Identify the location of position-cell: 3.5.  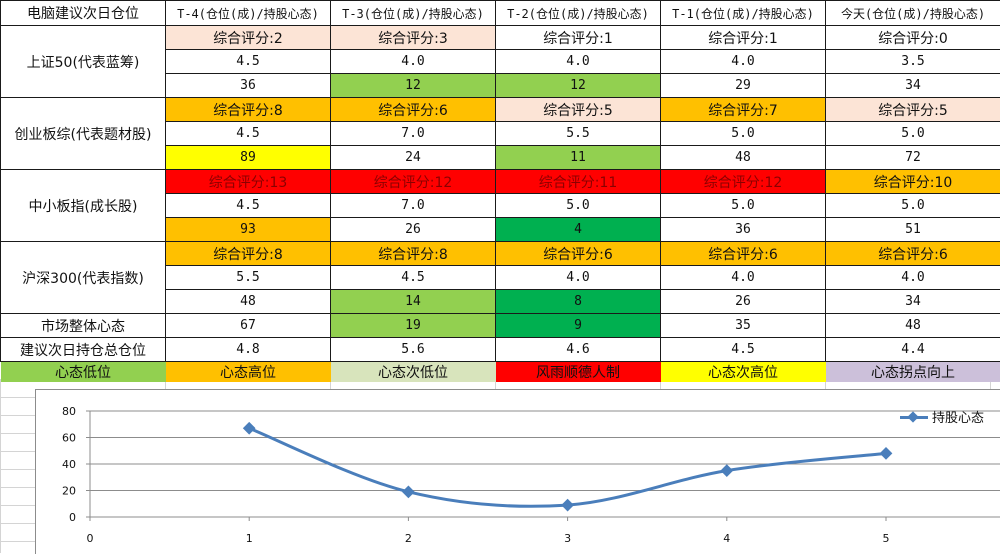
(913, 62).